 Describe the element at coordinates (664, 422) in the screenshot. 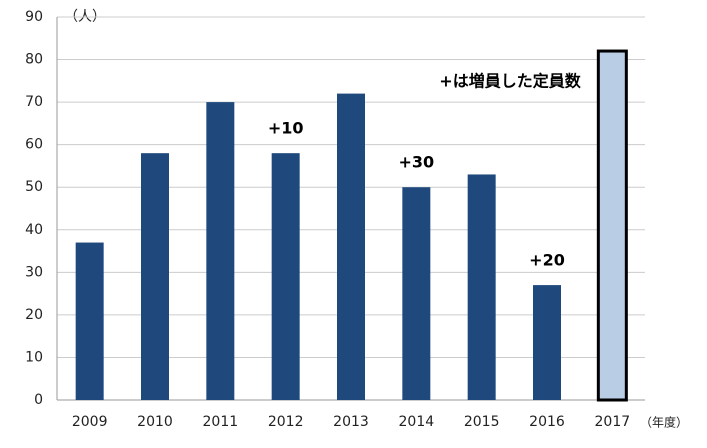

I see `x-unit: （年度）` at that location.